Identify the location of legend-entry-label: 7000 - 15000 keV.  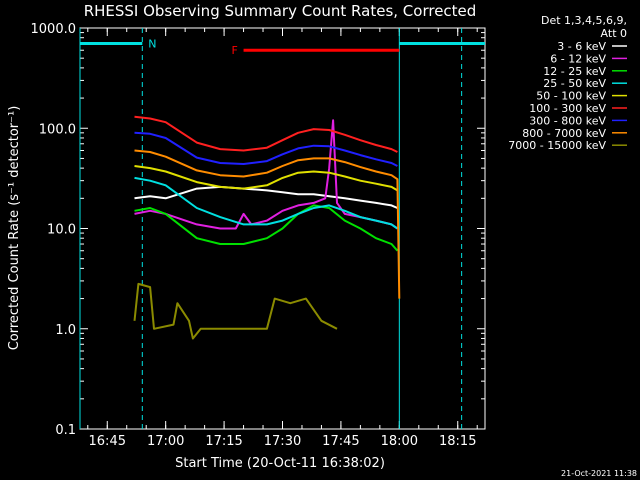
(557, 145).